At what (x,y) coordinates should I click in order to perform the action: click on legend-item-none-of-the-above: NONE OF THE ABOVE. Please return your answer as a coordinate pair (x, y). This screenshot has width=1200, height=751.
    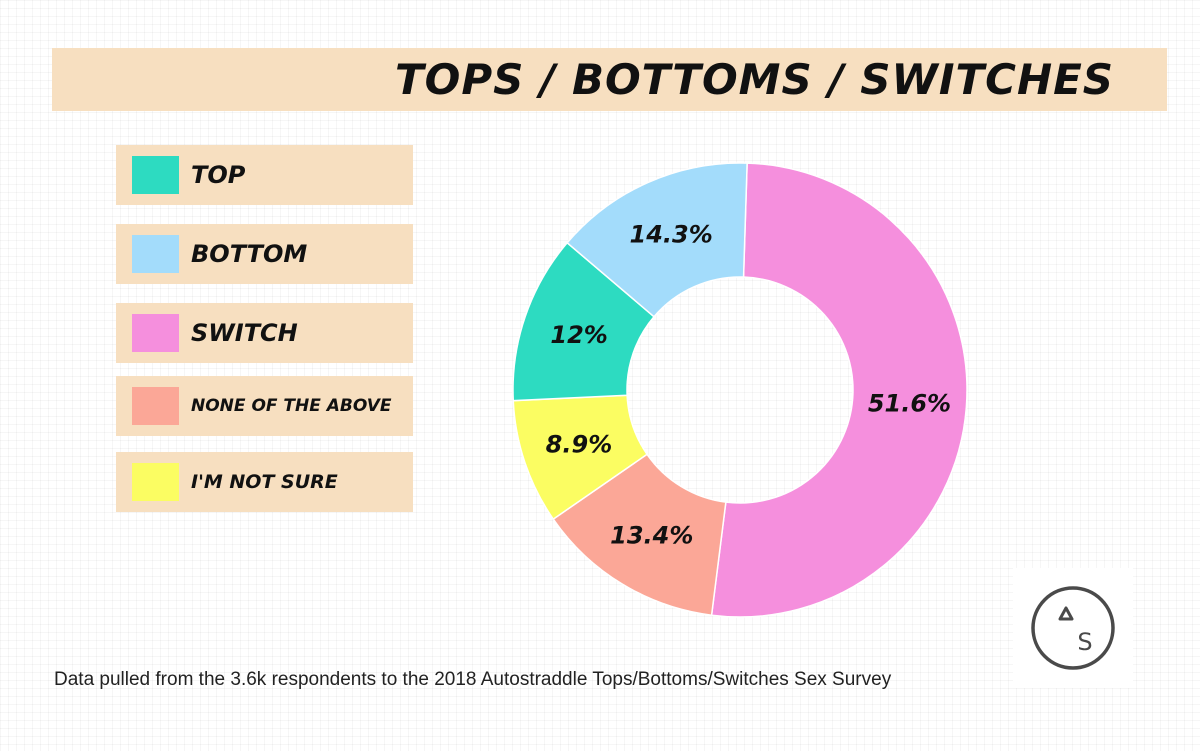
    Looking at the image, I should click on (264, 406).